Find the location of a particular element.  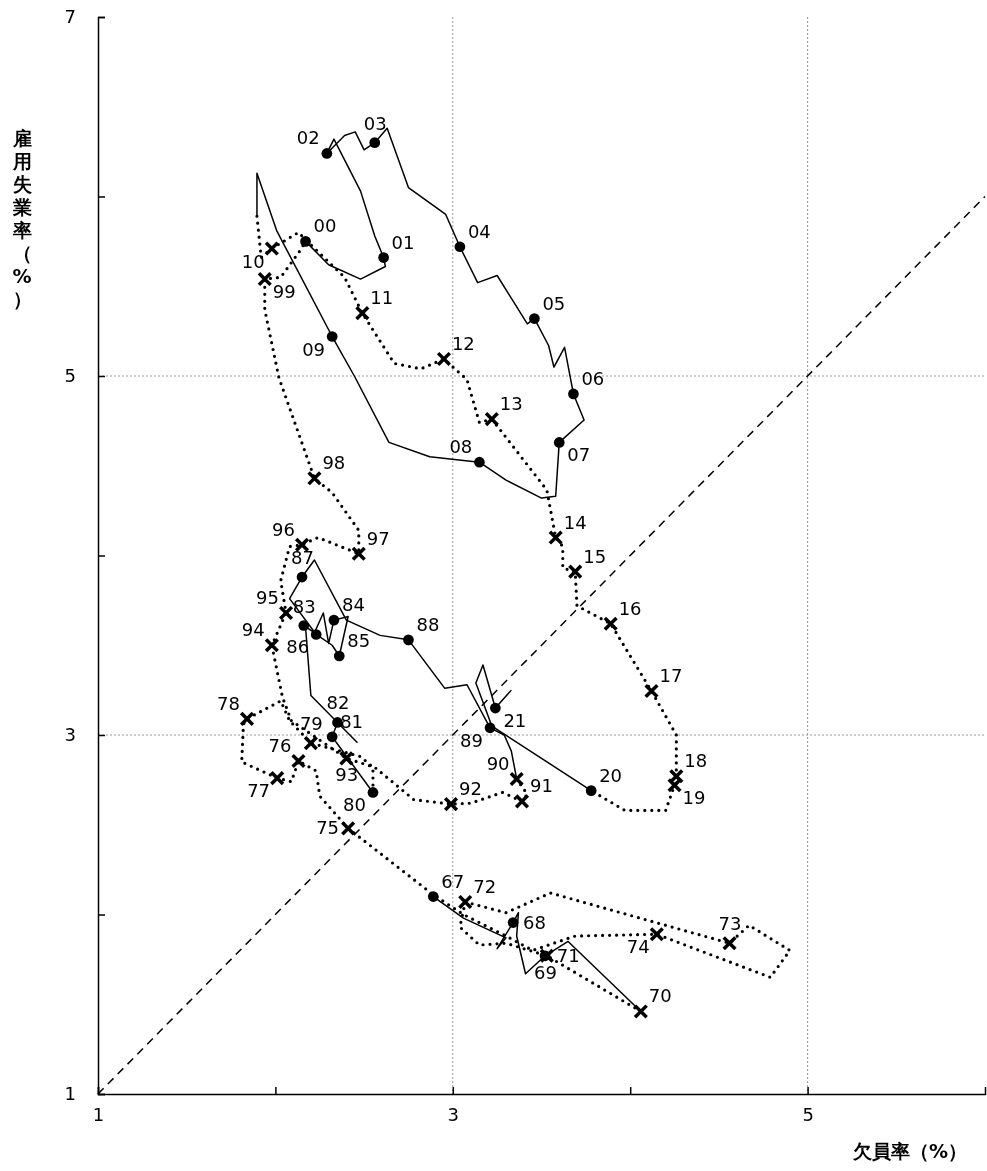

annotation: 12 is located at coordinates (463, 343).